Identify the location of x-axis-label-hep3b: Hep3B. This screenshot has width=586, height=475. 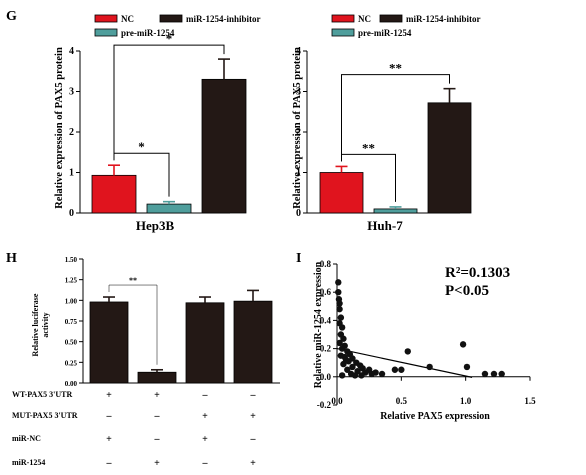
(155, 225).